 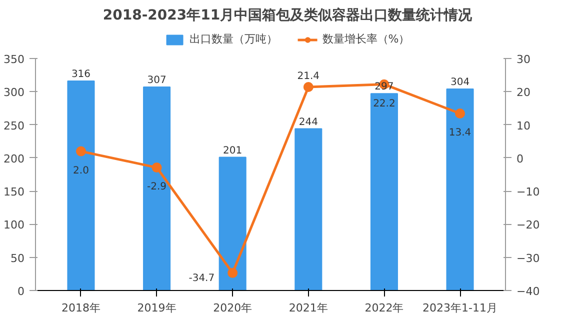 I want to click on y-tick-label: 100, so click(x=14, y=225).